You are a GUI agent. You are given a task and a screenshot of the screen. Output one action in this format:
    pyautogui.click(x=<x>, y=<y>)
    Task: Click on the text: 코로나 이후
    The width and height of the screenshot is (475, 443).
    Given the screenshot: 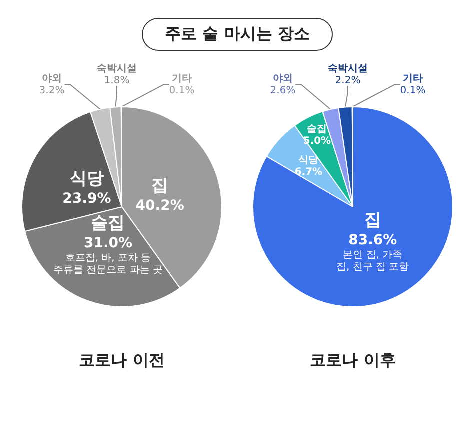 What is the action you would take?
    pyautogui.click(x=353, y=360)
    